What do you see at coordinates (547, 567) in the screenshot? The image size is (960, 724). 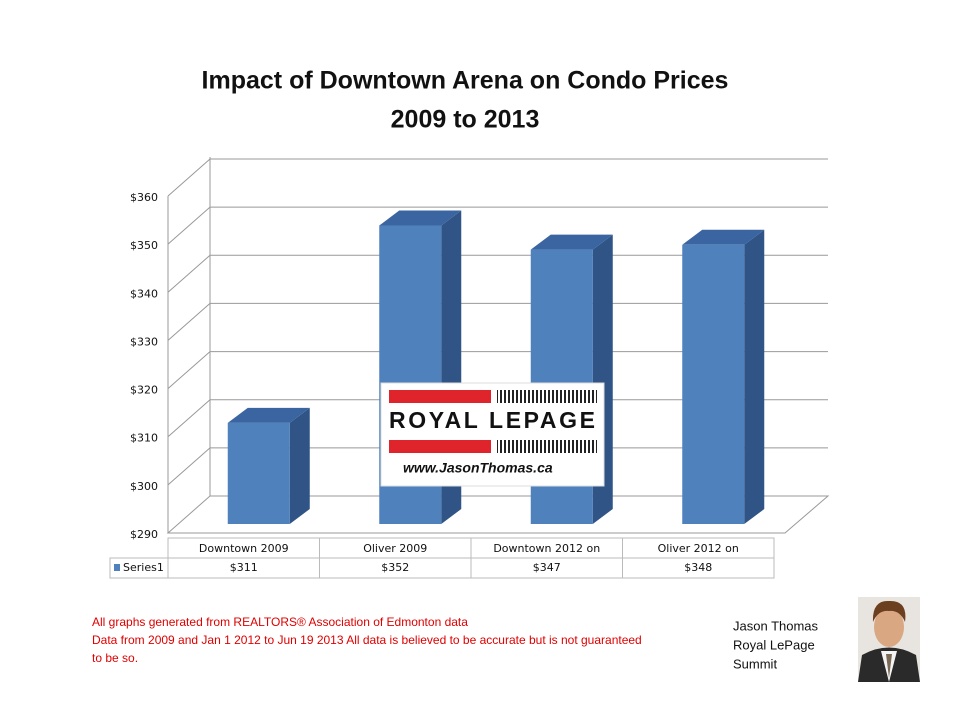 I see `value-label: $347` at bounding box center [547, 567].